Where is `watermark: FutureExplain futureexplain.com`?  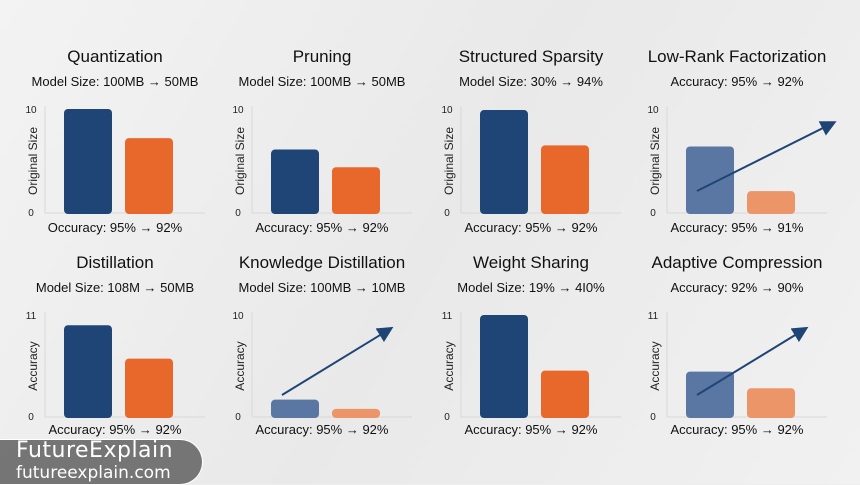
watermark: FutureExplain futureexplain.com is located at coordinates (101, 462).